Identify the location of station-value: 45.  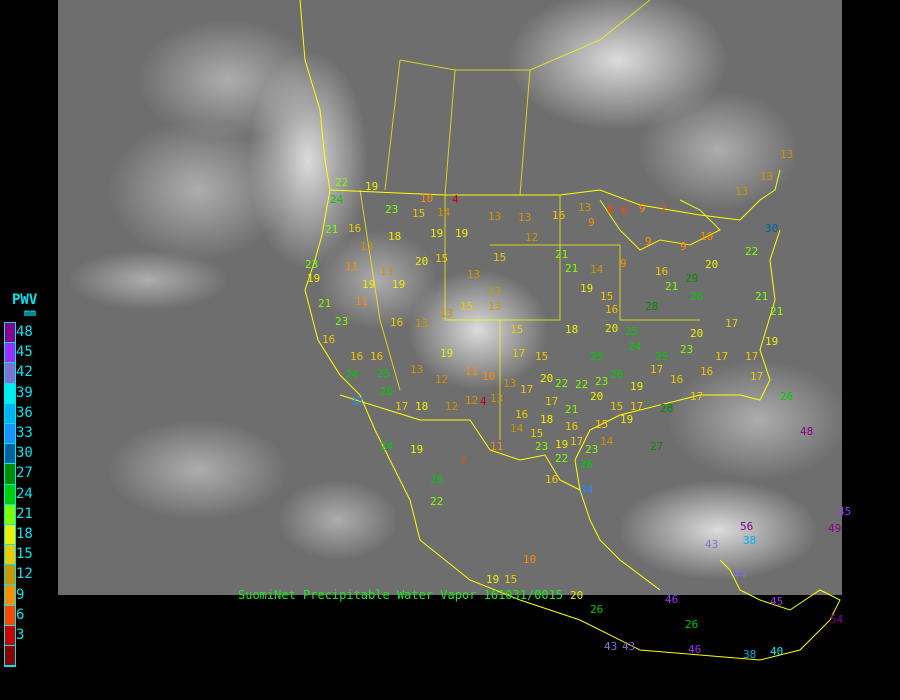
(844, 511).